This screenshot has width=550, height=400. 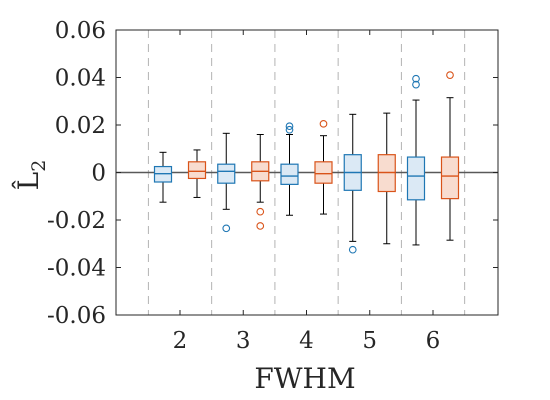 What do you see at coordinates (433, 341) in the screenshot?
I see `x-tick-label: 6` at bounding box center [433, 341].